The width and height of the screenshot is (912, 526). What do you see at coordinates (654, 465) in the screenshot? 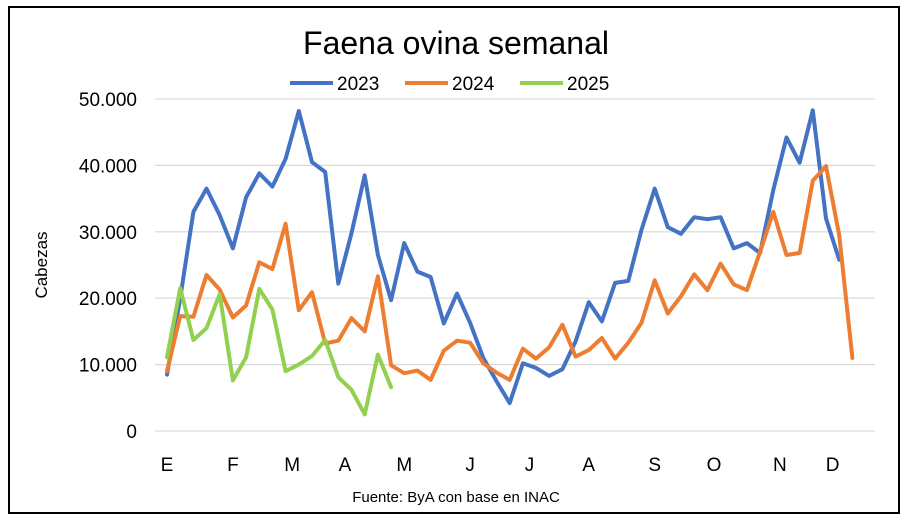
I see `x-tick-label: S` at bounding box center [654, 465].